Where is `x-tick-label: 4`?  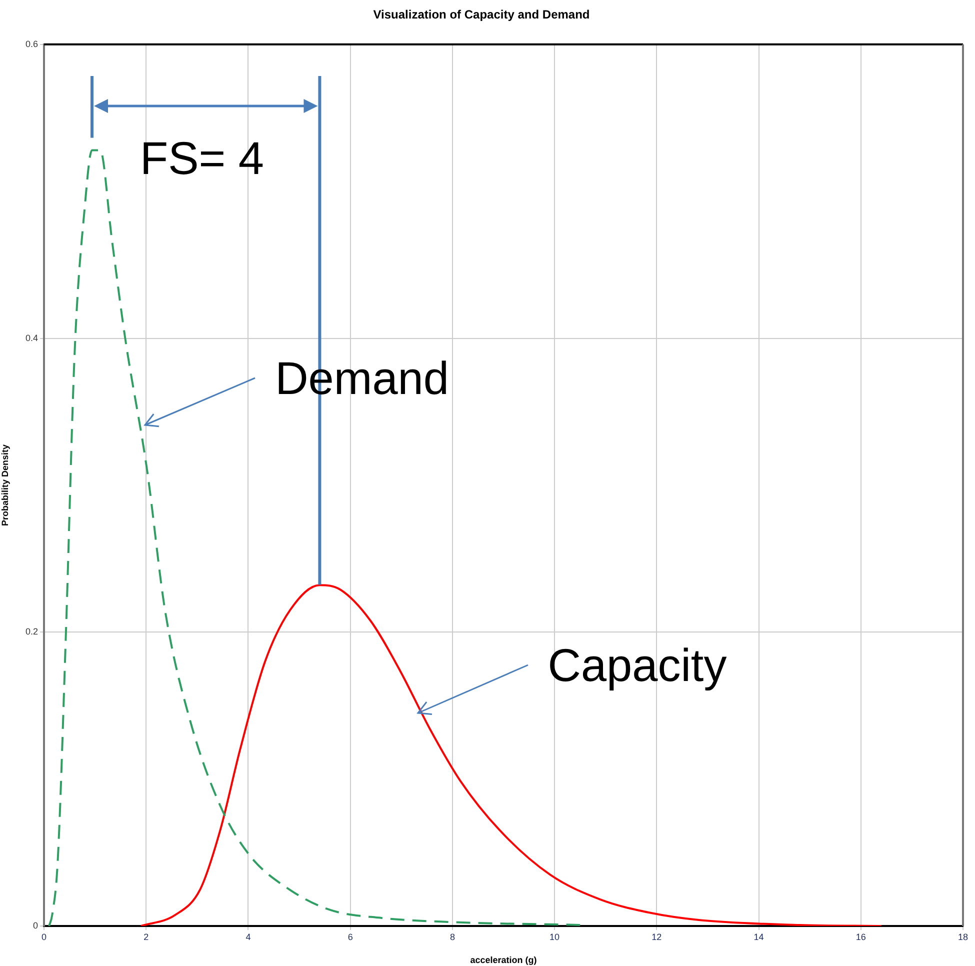 x-tick-label: 4 is located at coordinates (248, 937).